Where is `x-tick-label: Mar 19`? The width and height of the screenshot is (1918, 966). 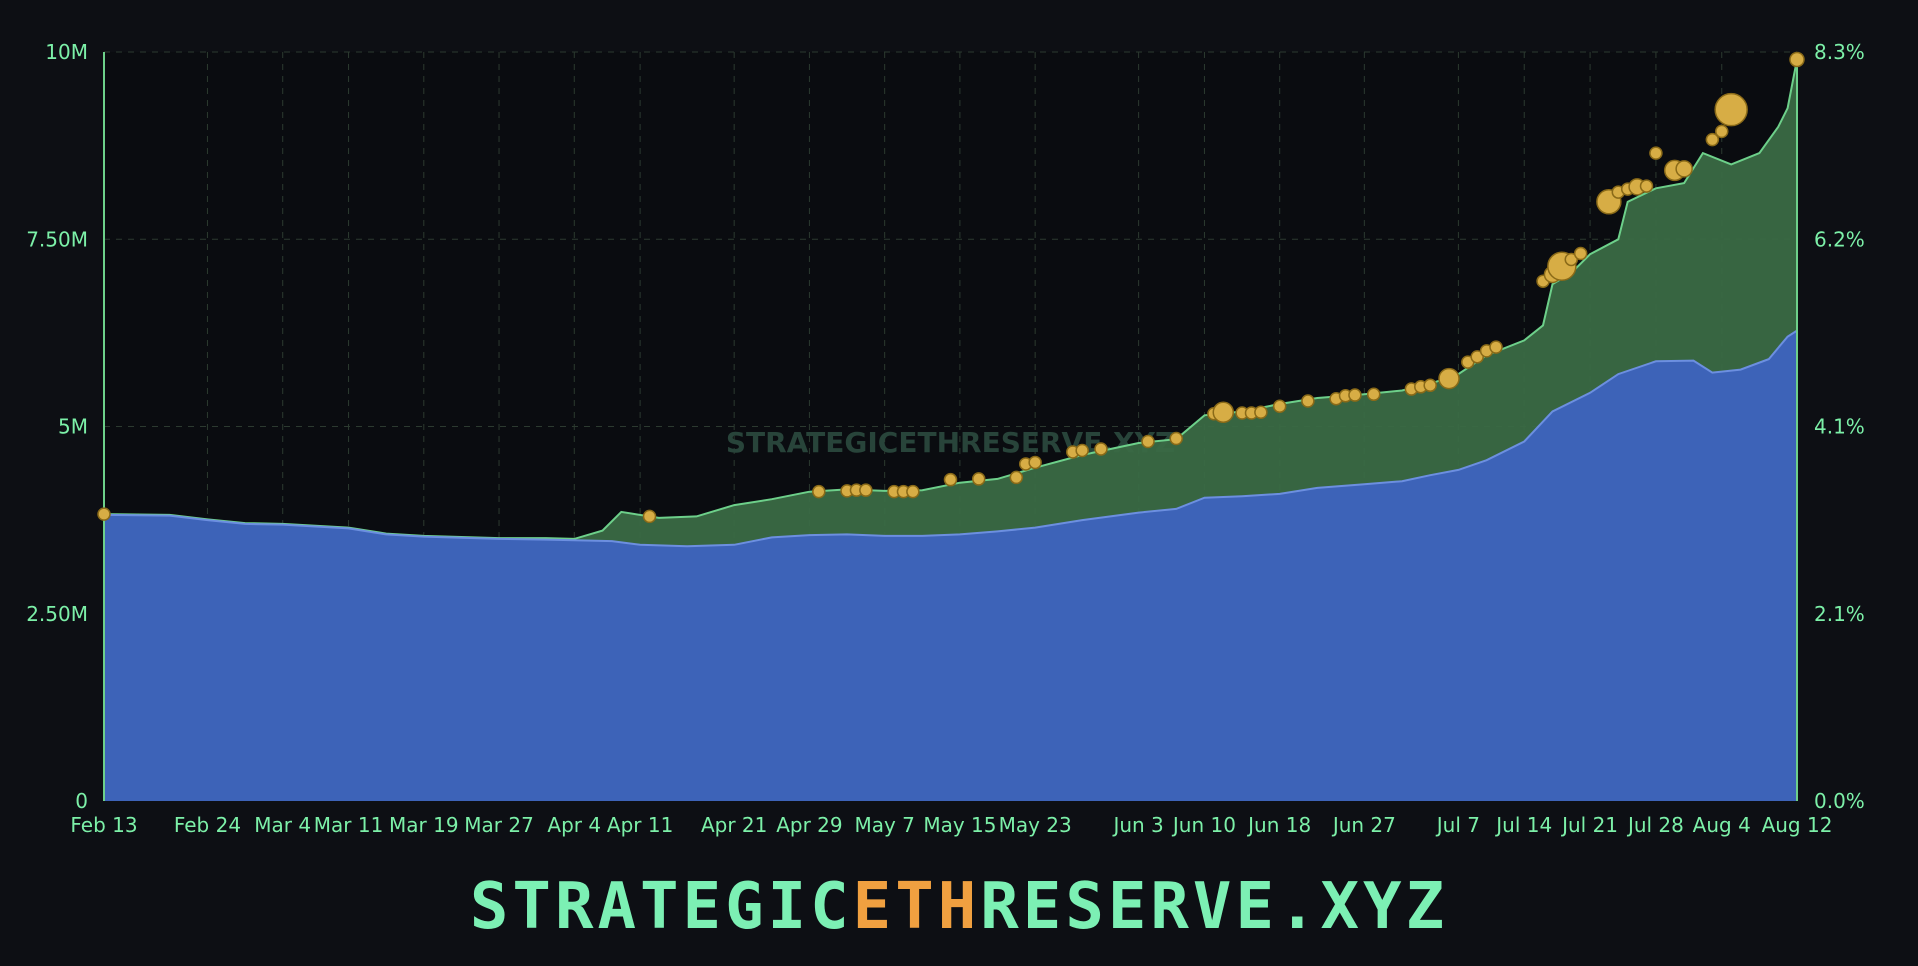
x-tick-label: Mar 19 is located at coordinates (424, 825).